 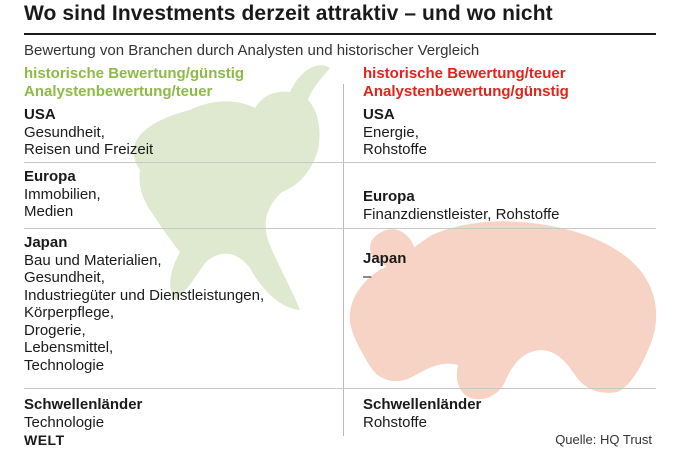 What do you see at coordinates (391, 132) in the screenshot?
I see `sector-item: Energie,` at bounding box center [391, 132].